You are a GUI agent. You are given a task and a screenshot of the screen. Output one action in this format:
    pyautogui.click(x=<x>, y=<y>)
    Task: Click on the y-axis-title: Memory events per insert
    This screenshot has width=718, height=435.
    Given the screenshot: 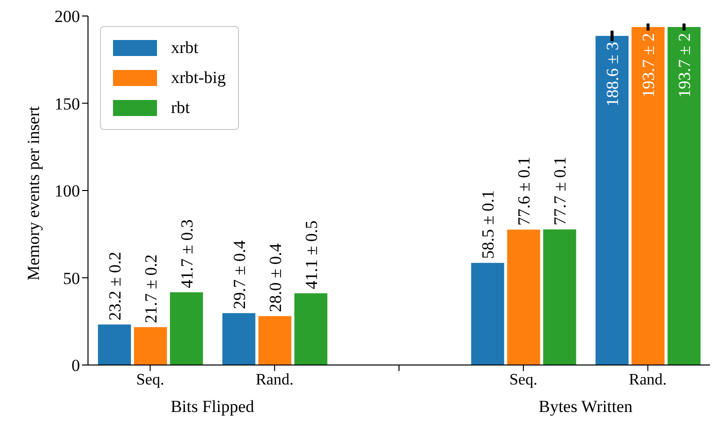 What is the action you would take?
    pyautogui.click(x=34, y=193)
    